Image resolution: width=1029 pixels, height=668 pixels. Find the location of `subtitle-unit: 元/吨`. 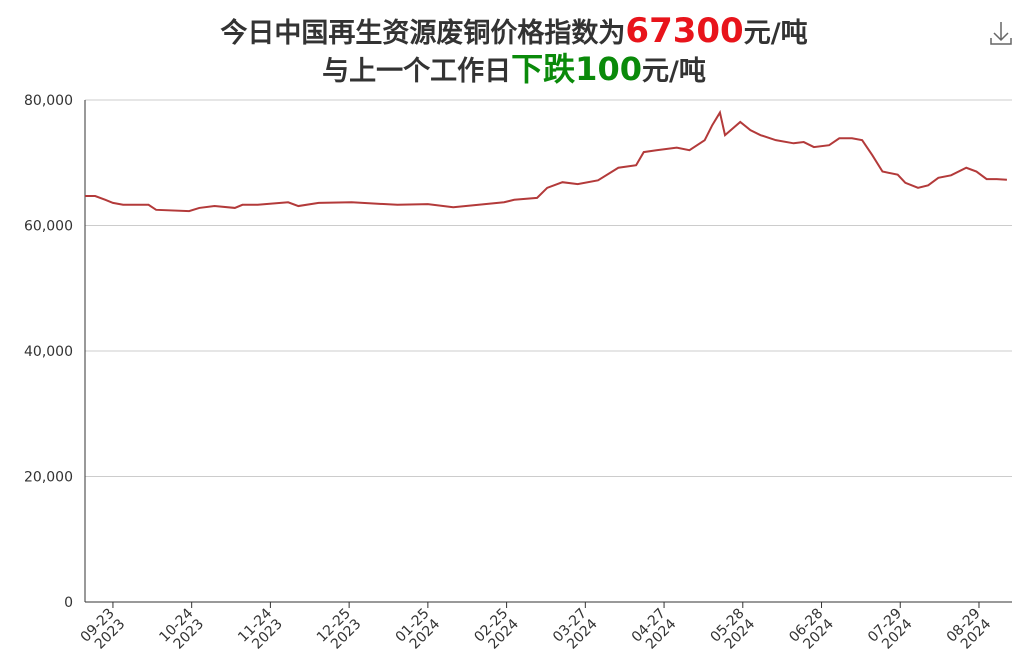

subtitle-unit: 元/吨 is located at coordinates (674, 71).